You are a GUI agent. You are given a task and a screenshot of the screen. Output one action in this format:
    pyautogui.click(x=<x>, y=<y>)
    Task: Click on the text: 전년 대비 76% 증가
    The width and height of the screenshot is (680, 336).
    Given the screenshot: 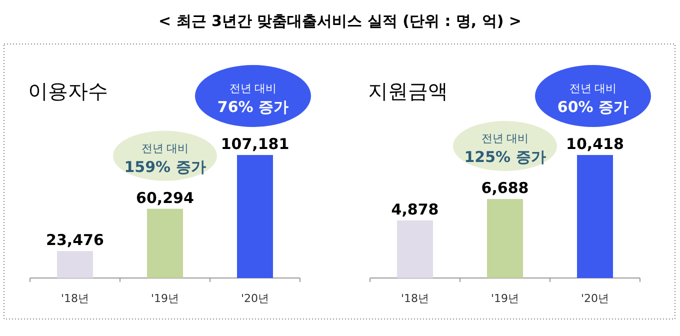 What is the action you would take?
    pyautogui.click(x=253, y=99)
    